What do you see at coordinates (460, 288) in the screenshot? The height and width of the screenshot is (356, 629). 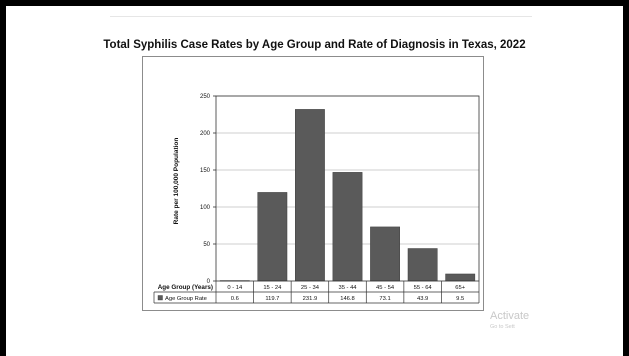 I see `x-tick-label: 65+` at bounding box center [460, 288].